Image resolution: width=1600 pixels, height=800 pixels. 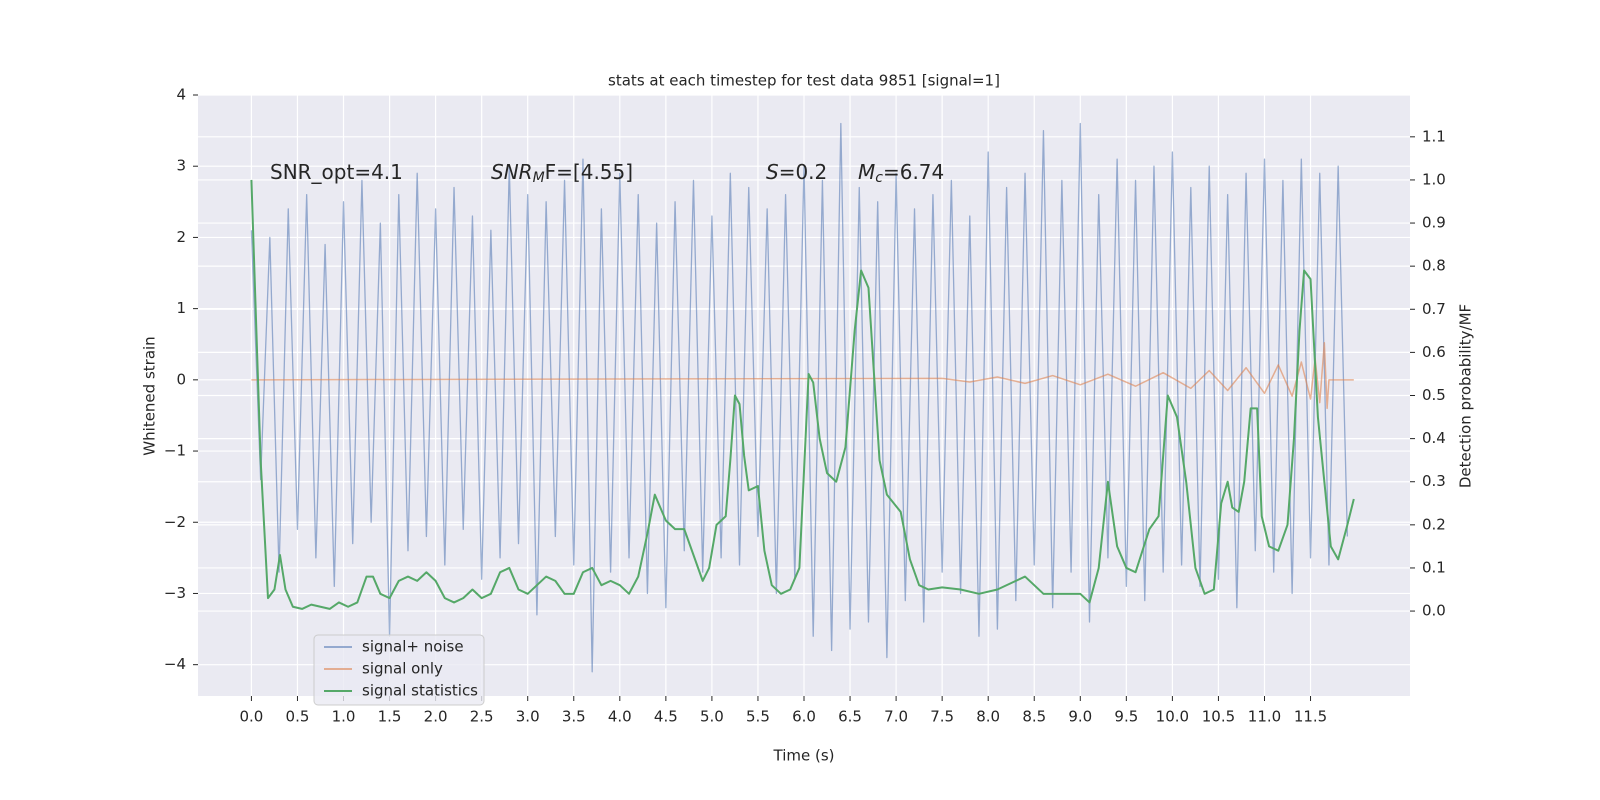 I want to click on y2-tick-label: 0.0, so click(x=1434, y=611).